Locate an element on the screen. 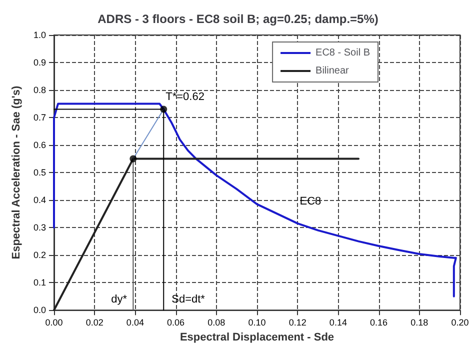  x-tick-label: 0.06 is located at coordinates (176, 323).